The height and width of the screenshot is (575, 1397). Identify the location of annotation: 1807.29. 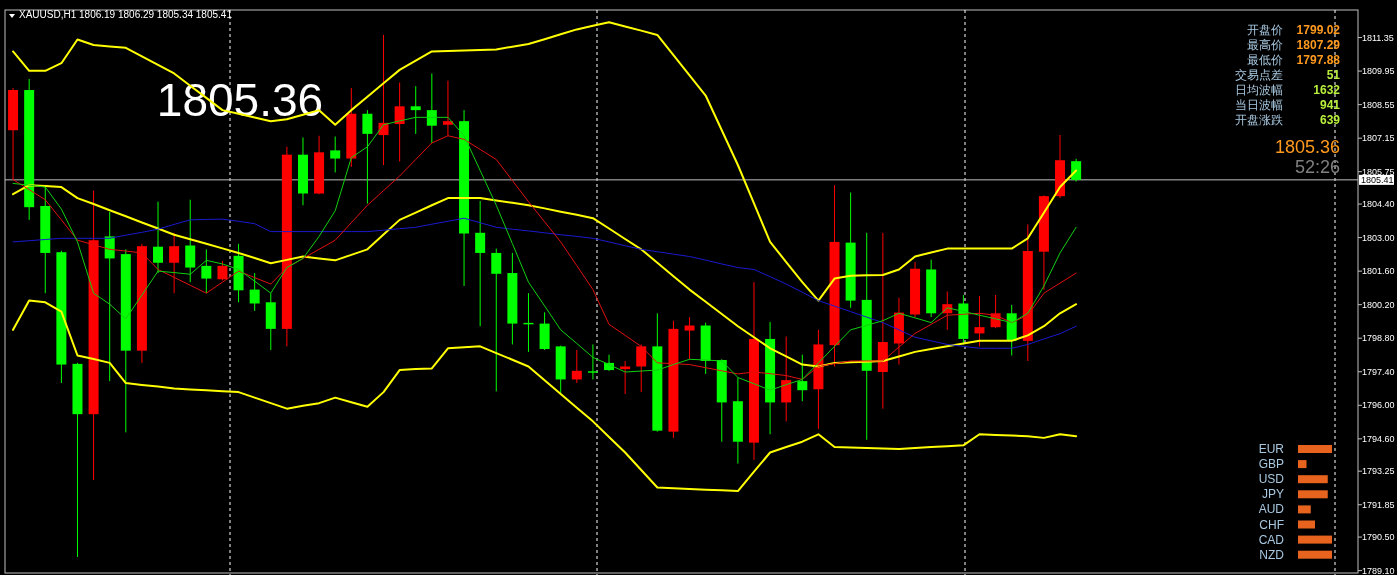
(1318, 45).